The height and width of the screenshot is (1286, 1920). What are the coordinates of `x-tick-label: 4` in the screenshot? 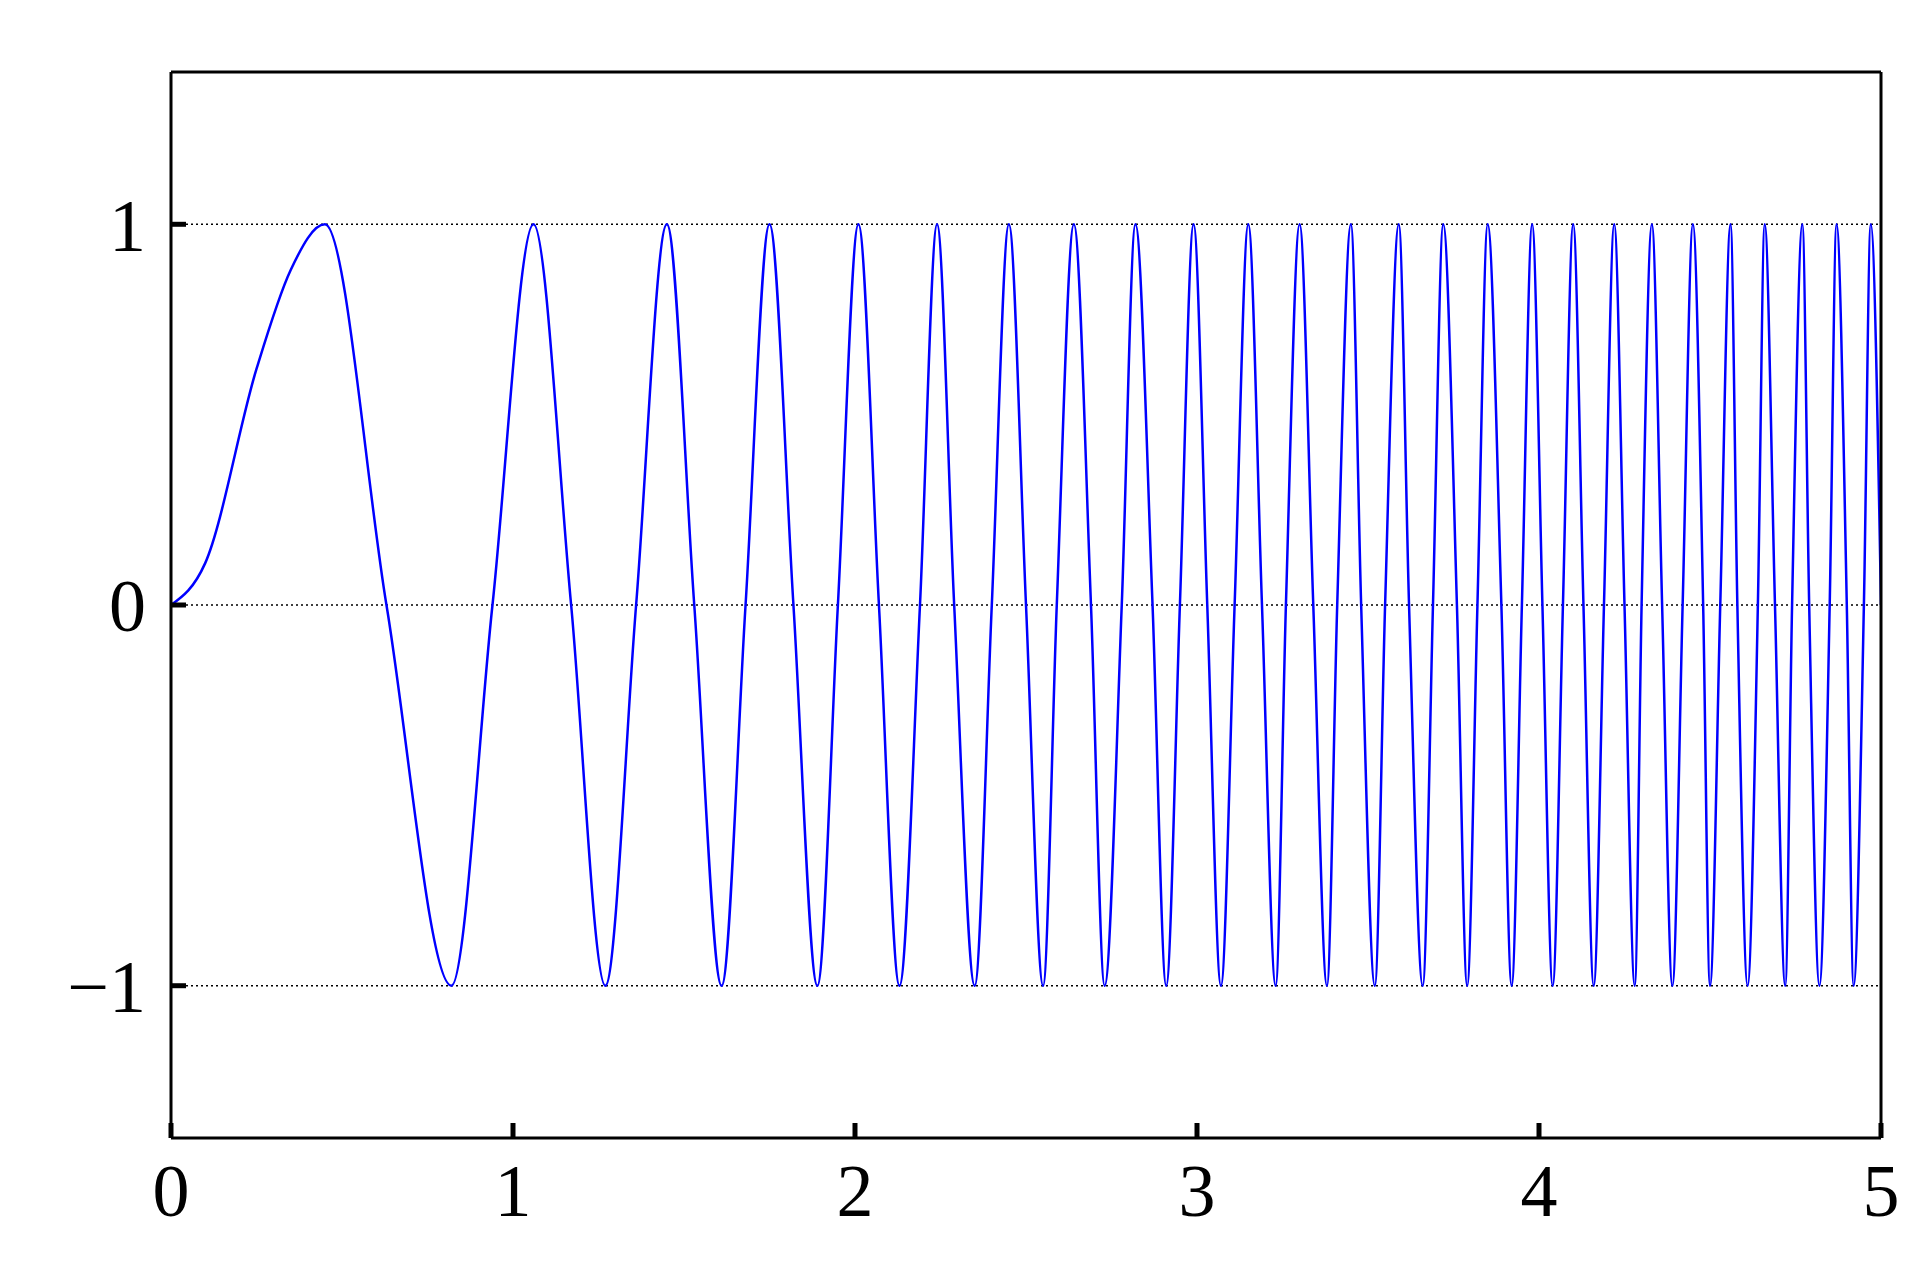 It's located at (1539, 1190).